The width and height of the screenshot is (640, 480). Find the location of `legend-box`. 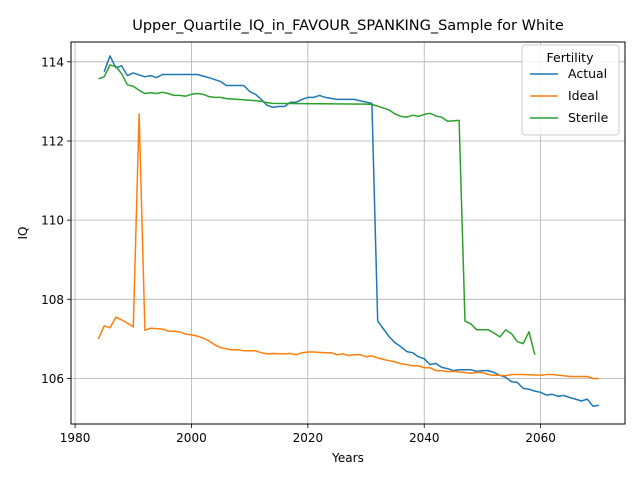

legend-box is located at coordinates (570, 90).